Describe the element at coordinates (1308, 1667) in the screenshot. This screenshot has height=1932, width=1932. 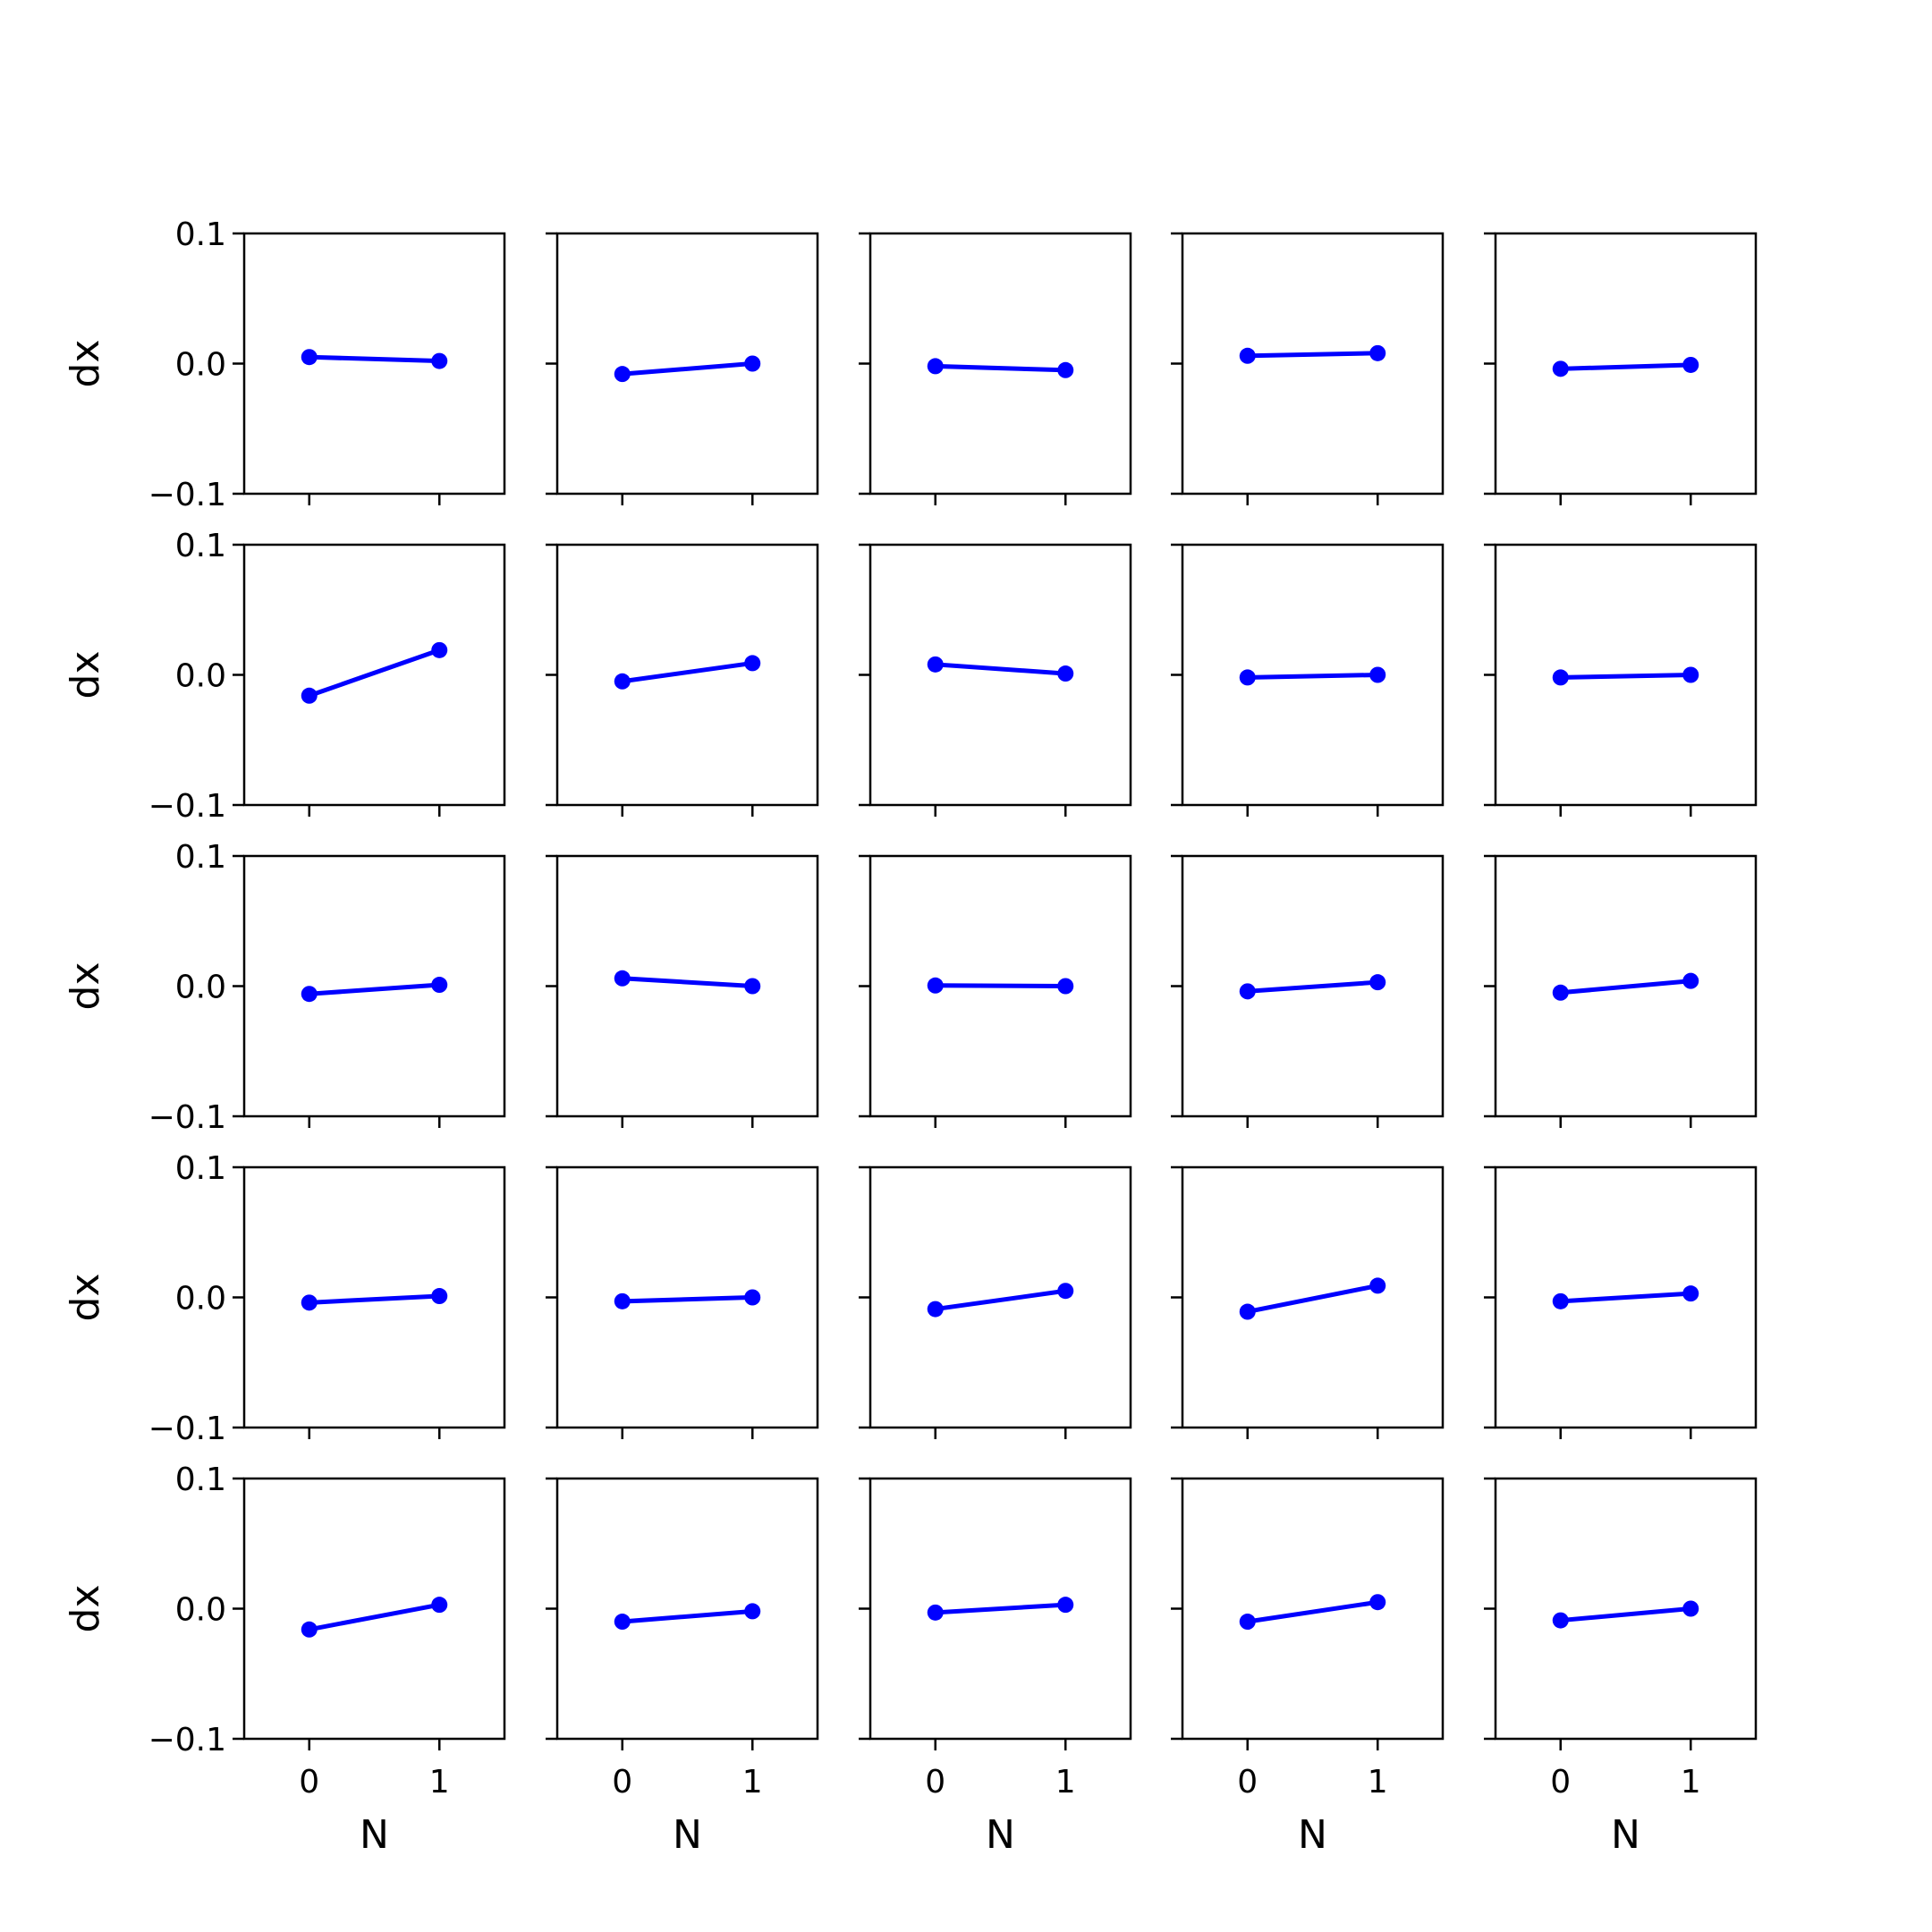
I see `subplot-5-4: 0 1 N` at that location.